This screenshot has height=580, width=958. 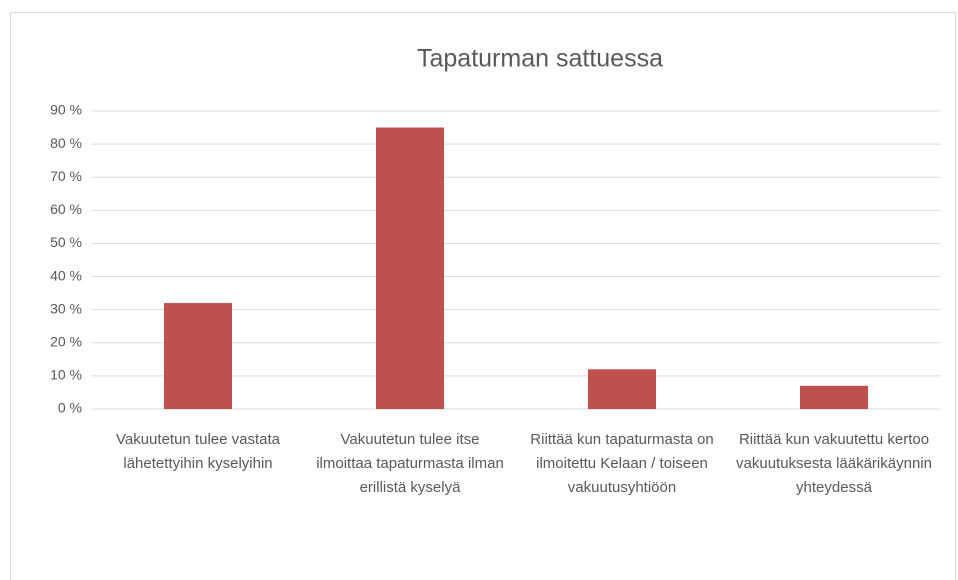 What do you see at coordinates (66, 275) in the screenshot?
I see `y-tick-label: 40 %` at bounding box center [66, 275].